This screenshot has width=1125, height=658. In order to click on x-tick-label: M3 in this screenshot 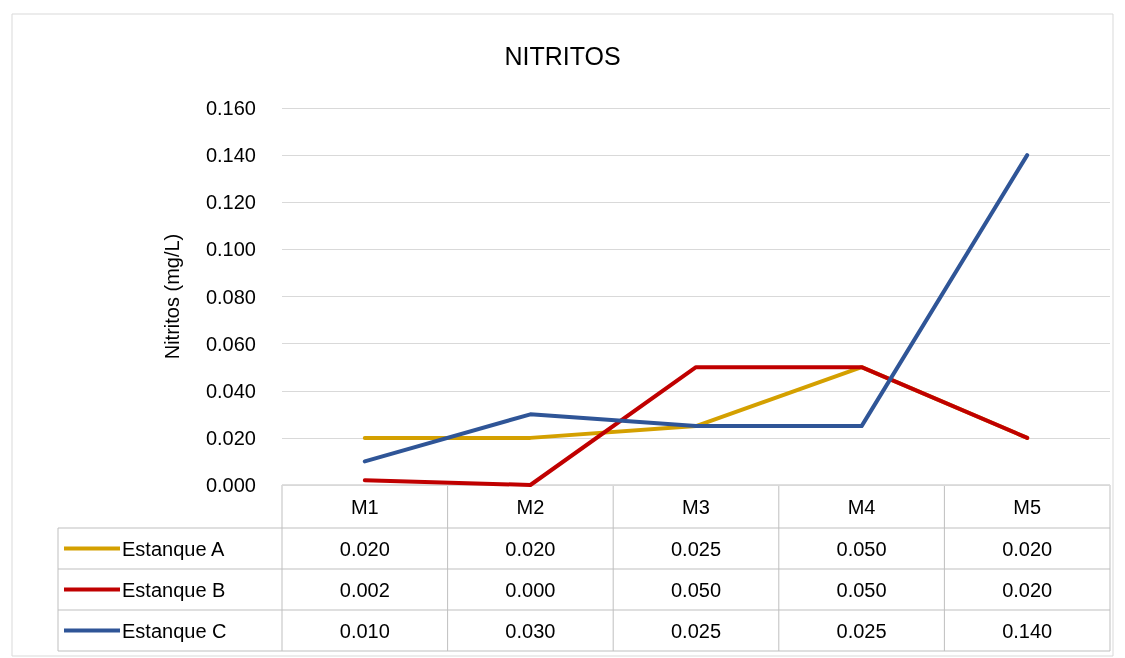, I will do `click(696, 507)`.